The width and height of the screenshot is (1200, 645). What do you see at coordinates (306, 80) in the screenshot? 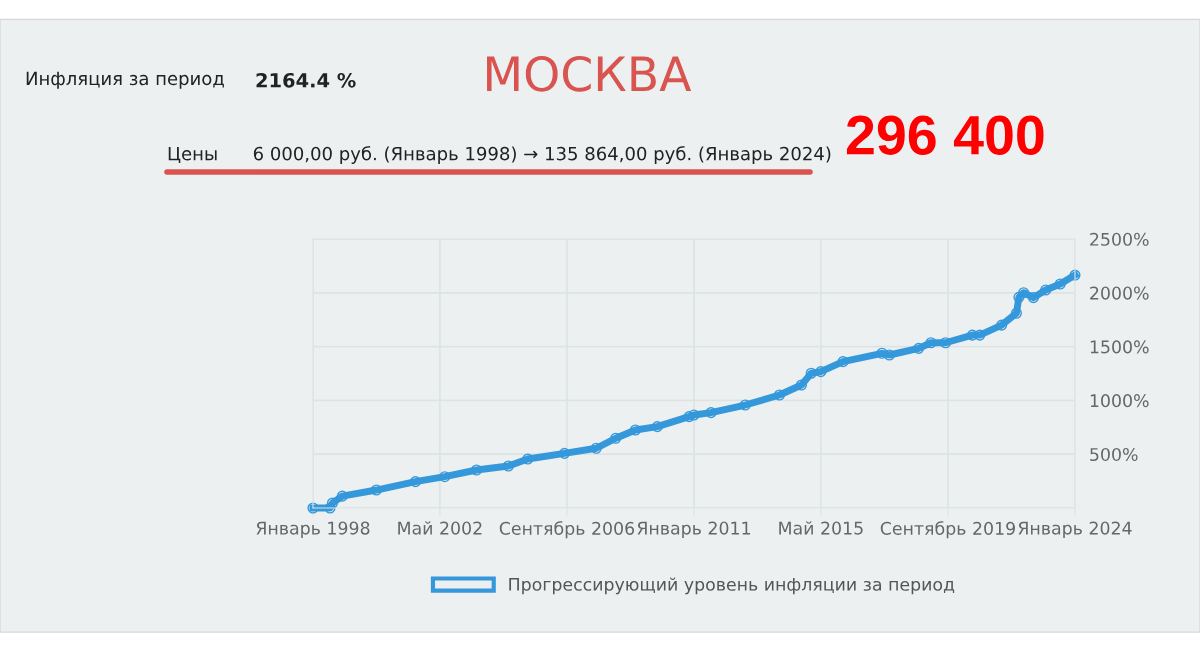
I see `text: 2164.4 %` at bounding box center [306, 80].